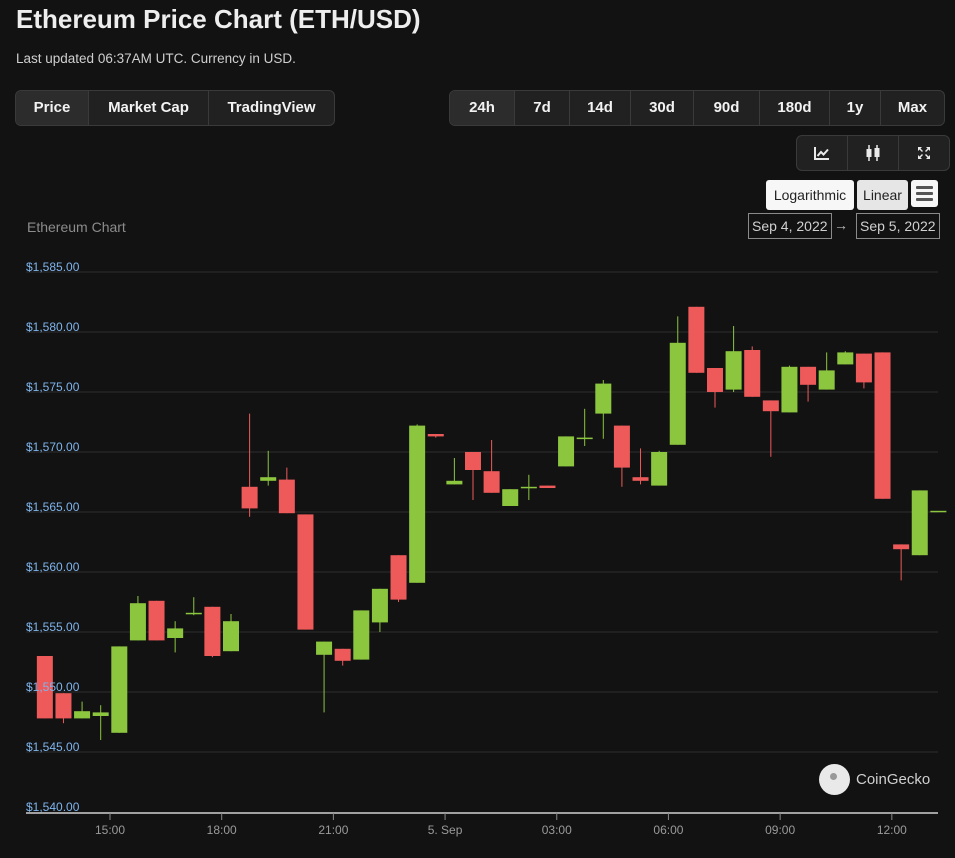 This screenshot has width=955, height=858. What do you see at coordinates (149, 108) in the screenshot?
I see `tab-market-cap: Market Cap` at bounding box center [149, 108].